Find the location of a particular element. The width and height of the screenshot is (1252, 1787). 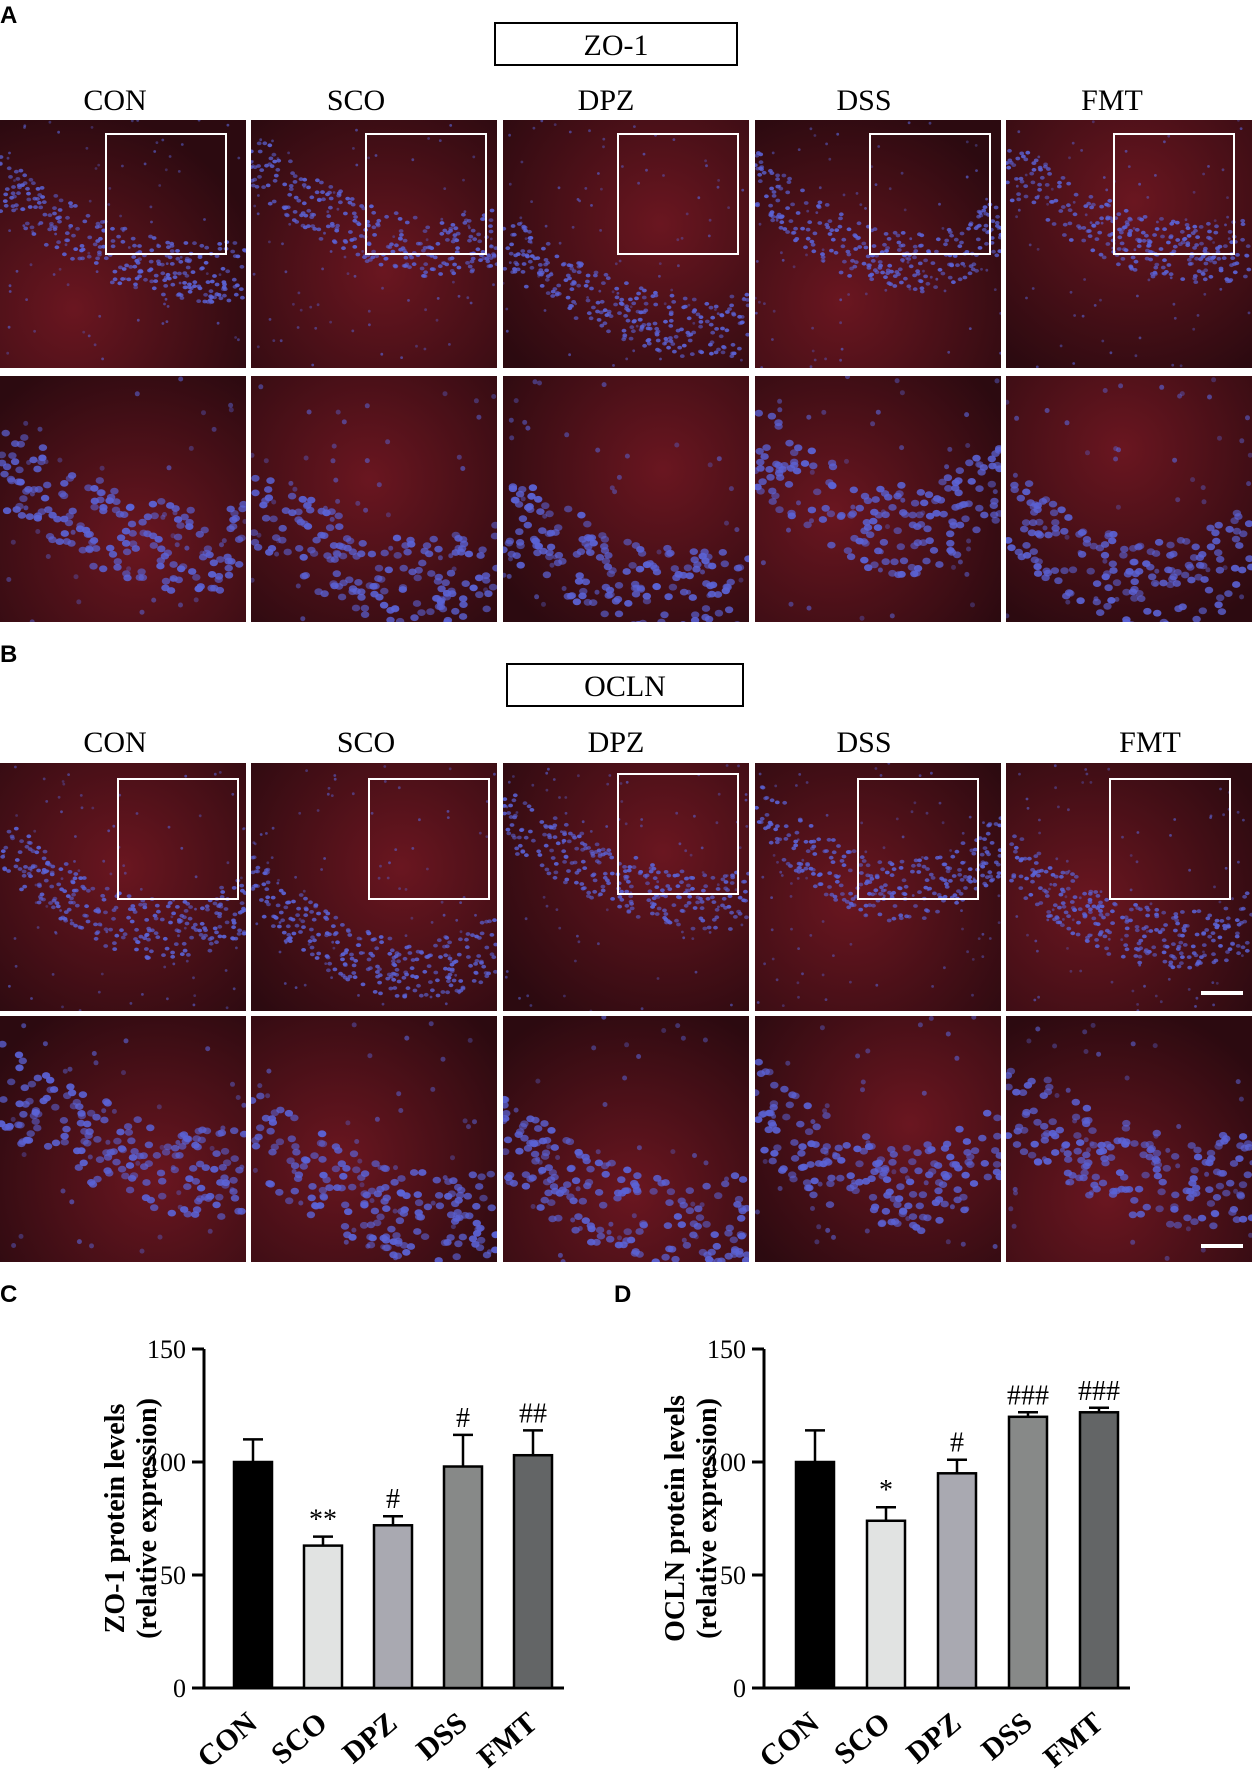

micrograph-b-dss-zoom is located at coordinates (878, 1139).